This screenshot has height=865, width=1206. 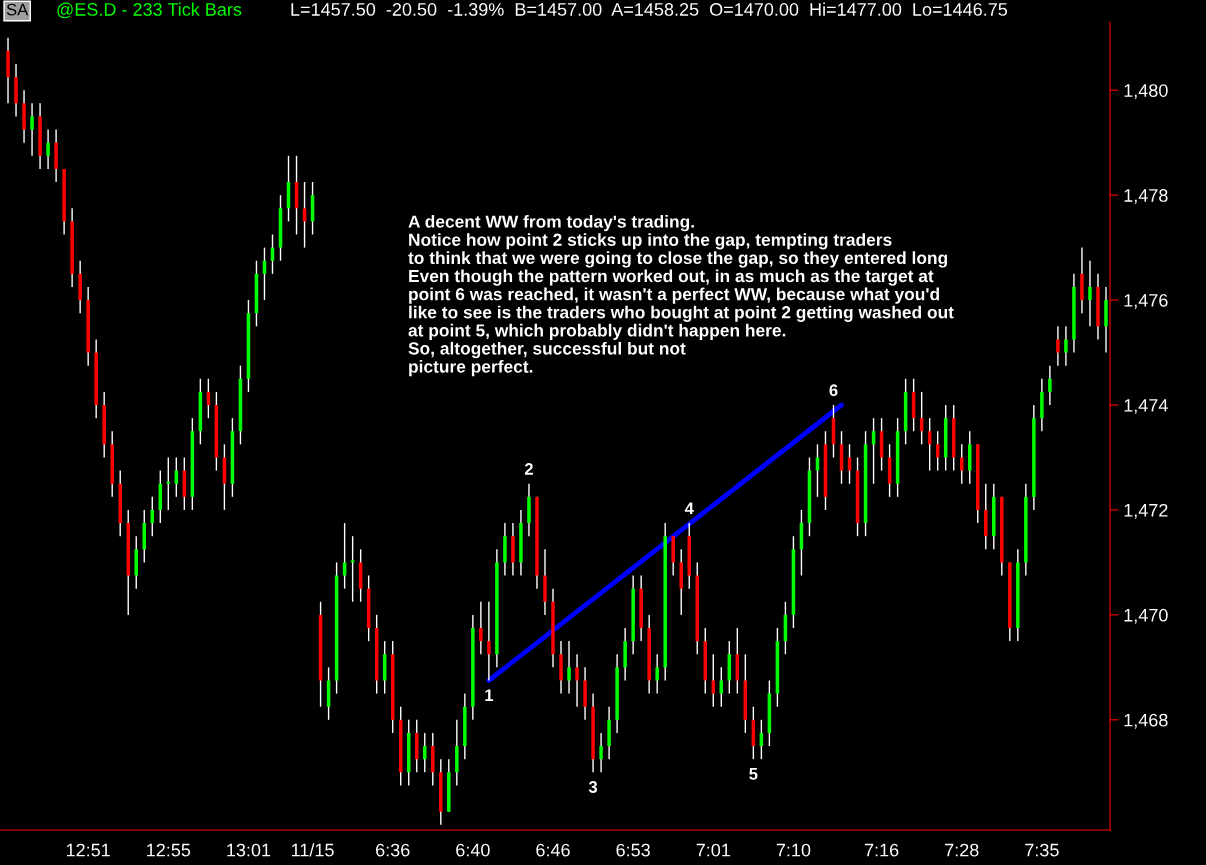 What do you see at coordinates (473, 850) in the screenshot?
I see `x-tick-label: 6:40` at bounding box center [473, 850].